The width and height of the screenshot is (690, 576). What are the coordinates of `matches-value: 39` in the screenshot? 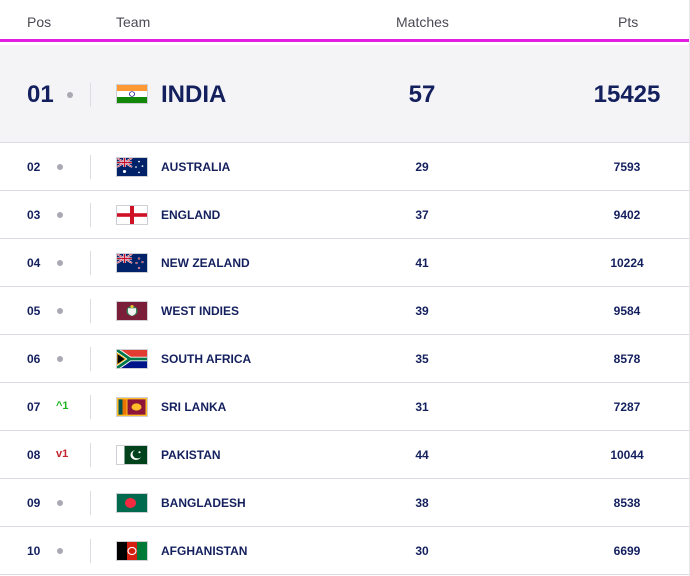 It's located at (422, 311).